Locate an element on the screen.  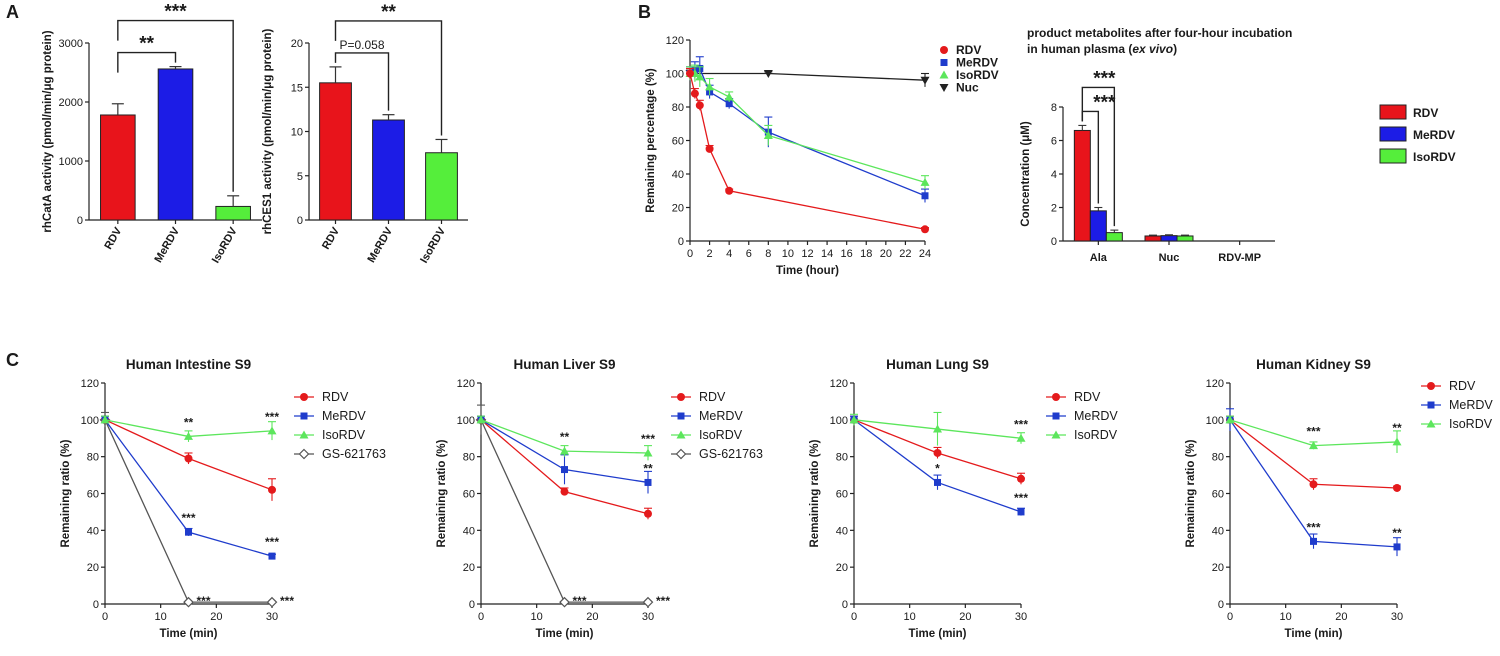
y-tick-label: 120 is located at coordinates (675, 41).